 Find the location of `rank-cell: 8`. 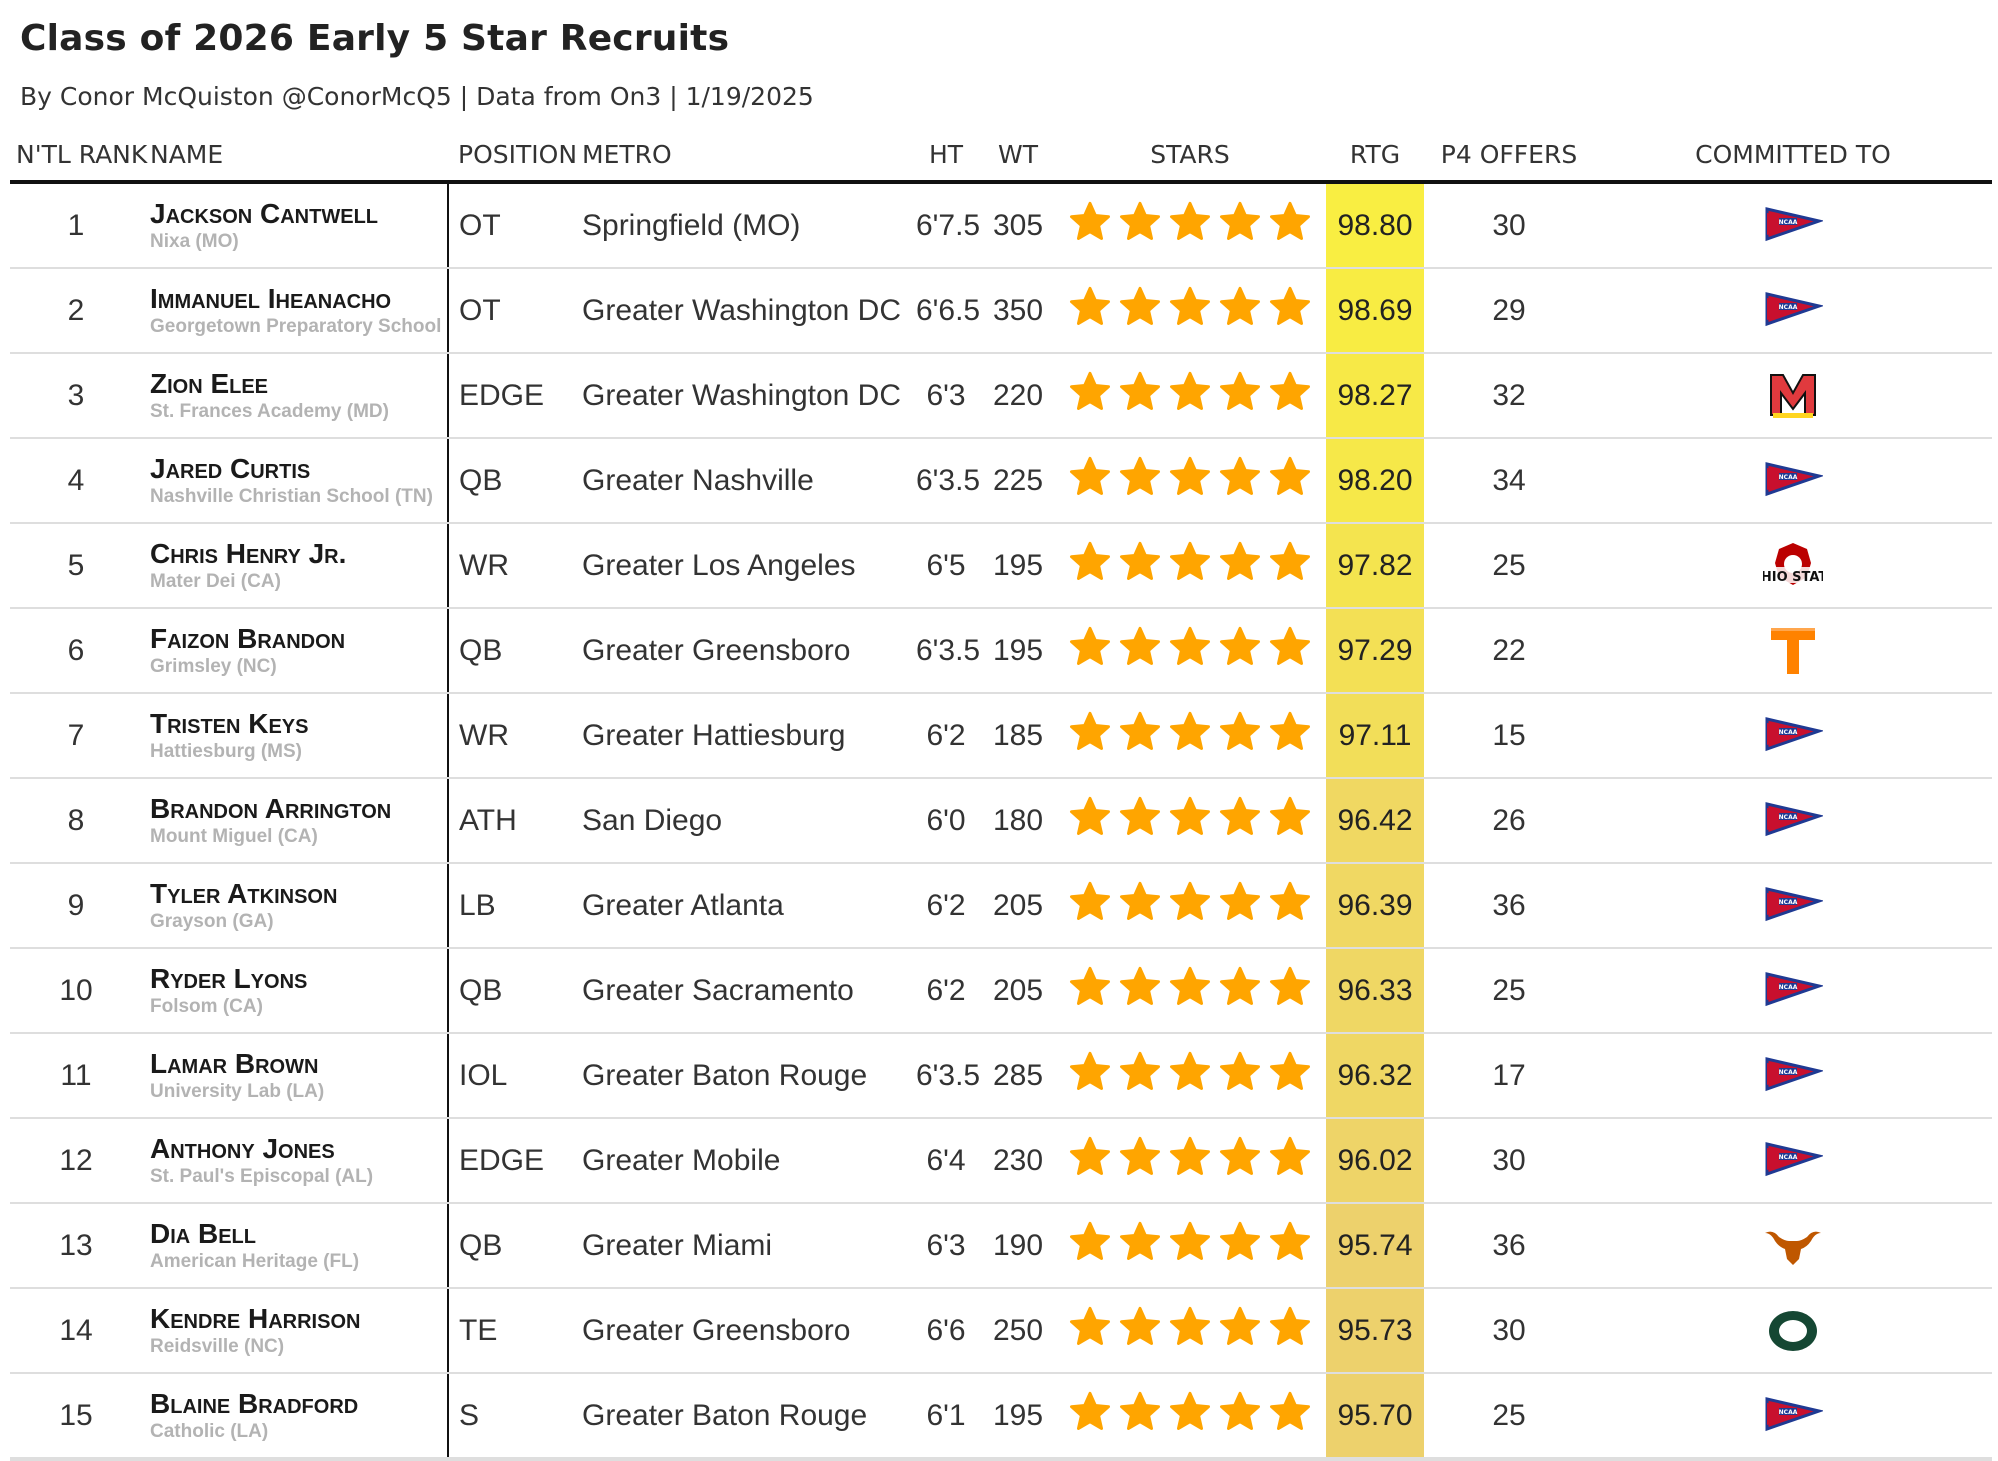

rank-cell: 8 is located at coordinates (76, 821).